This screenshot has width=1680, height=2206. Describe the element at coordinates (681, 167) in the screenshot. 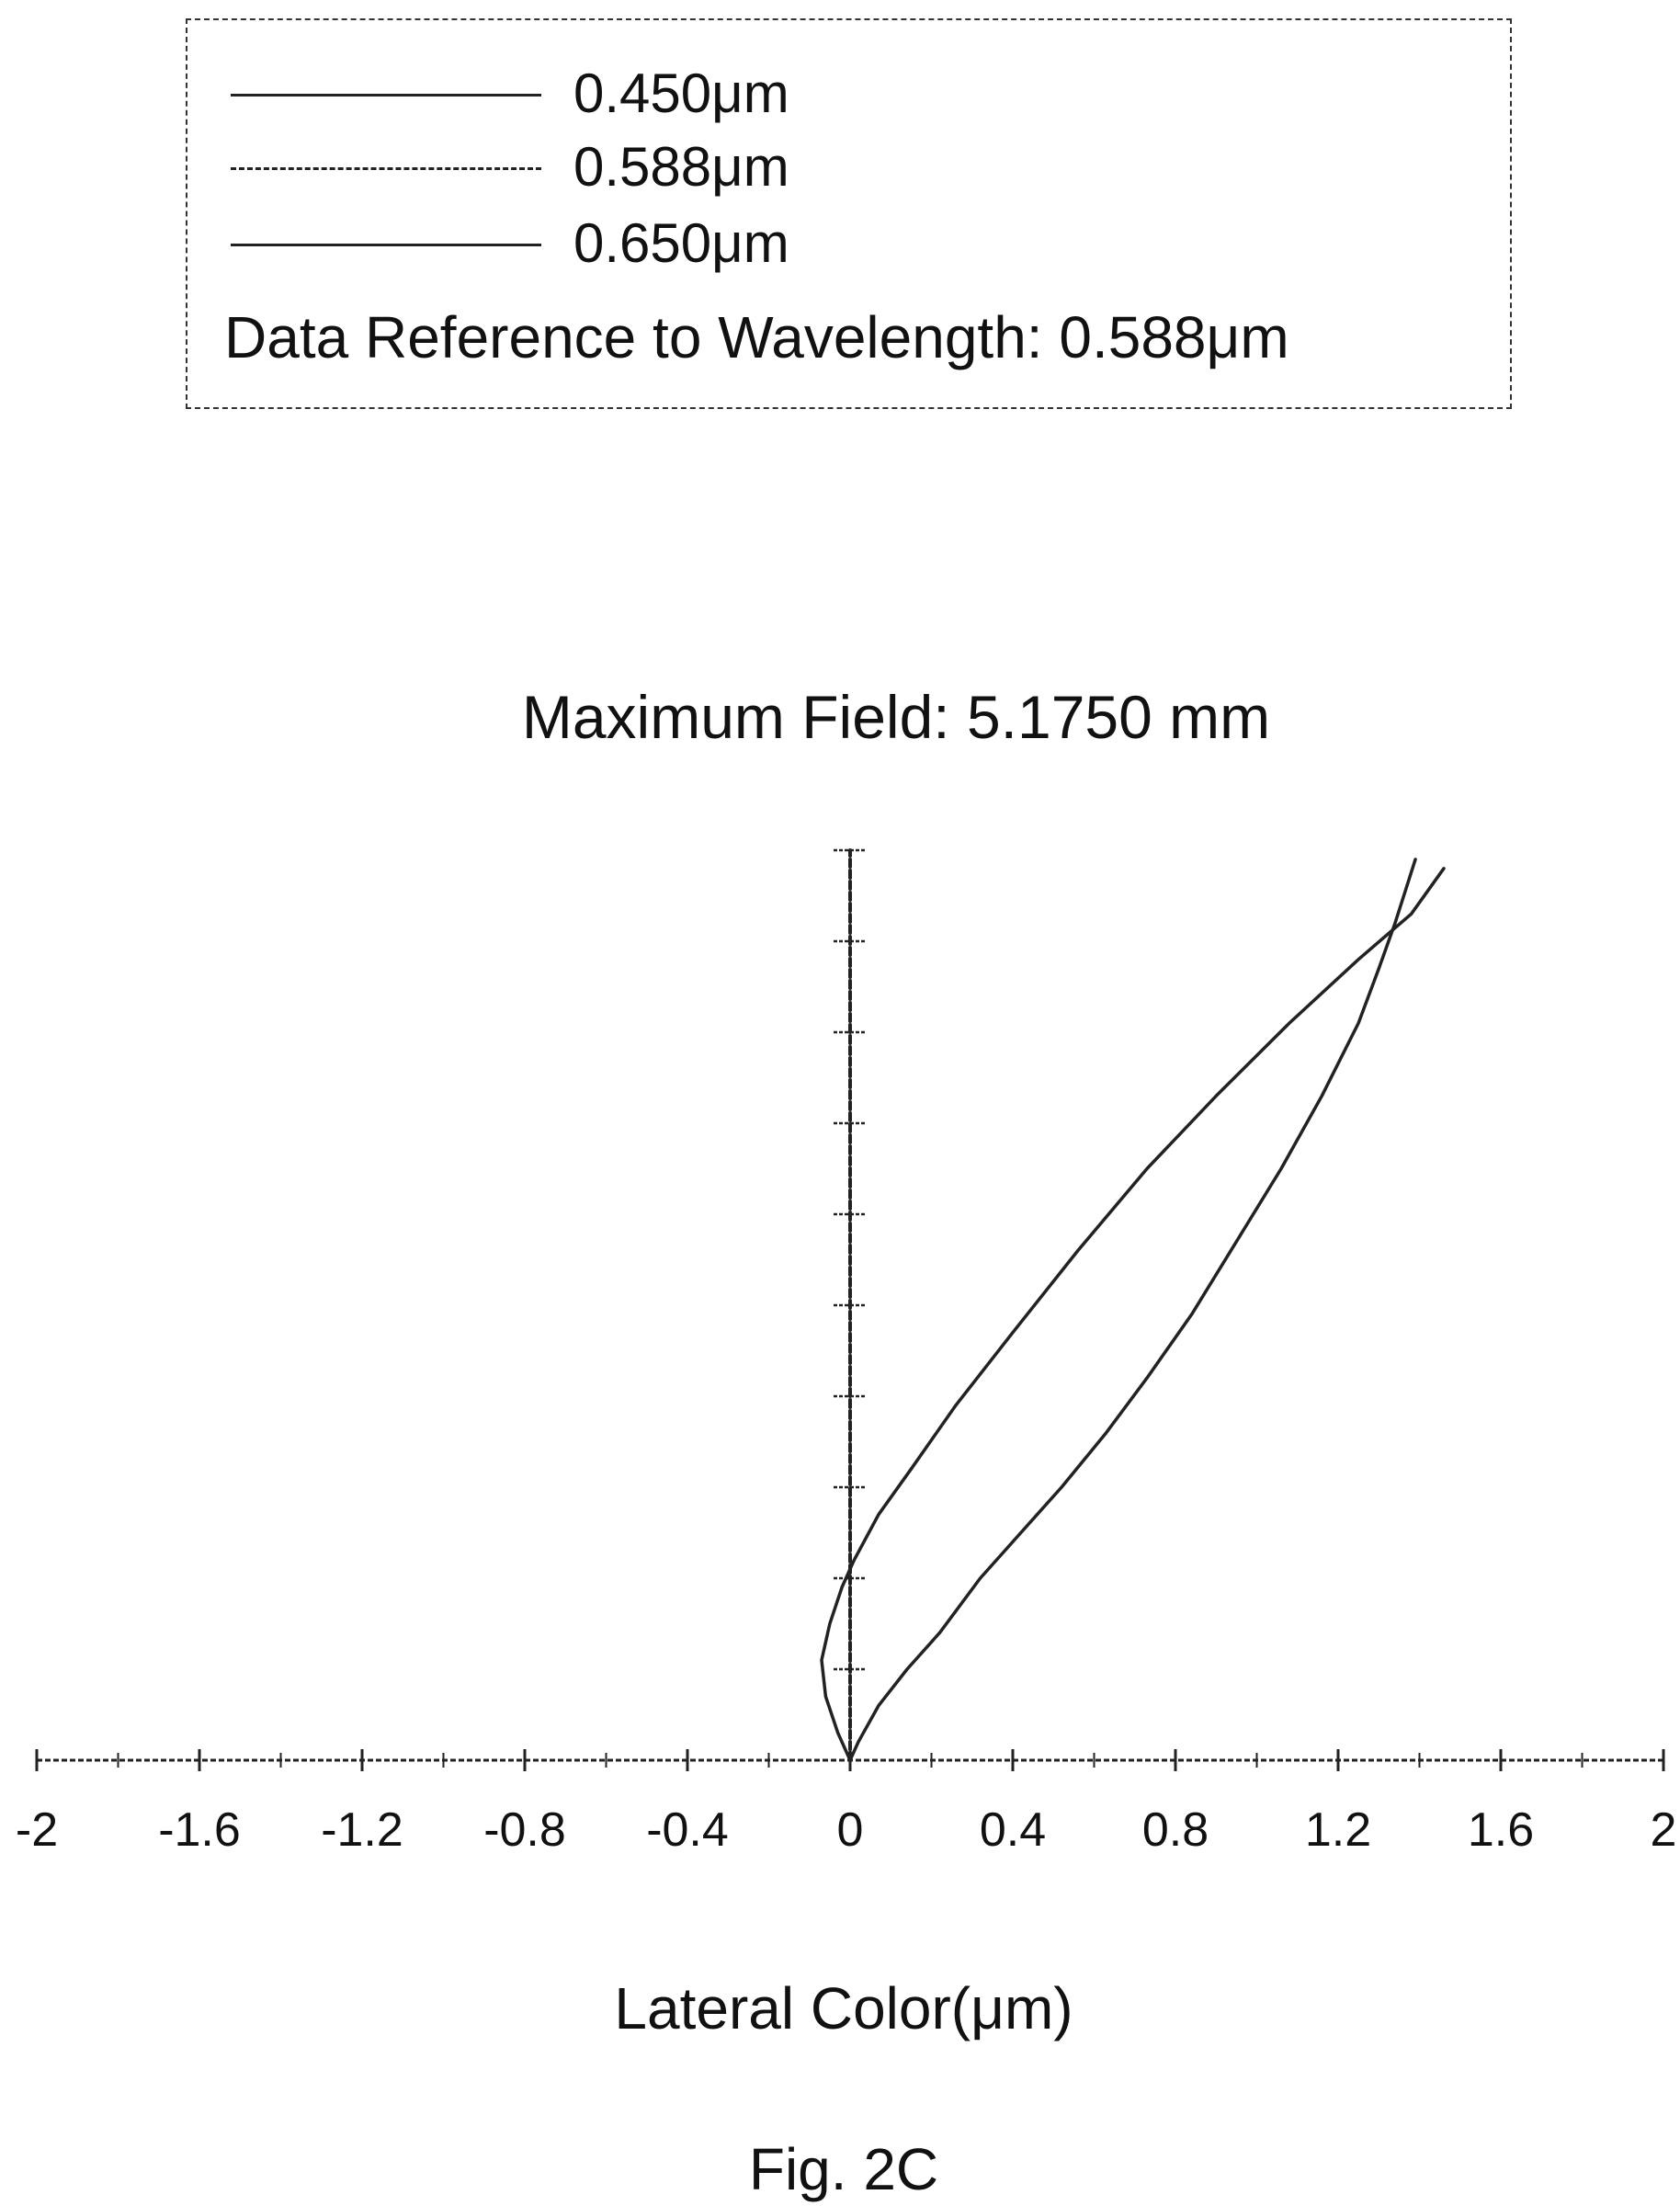

I see `legend-label: 0.588μm` at that location.